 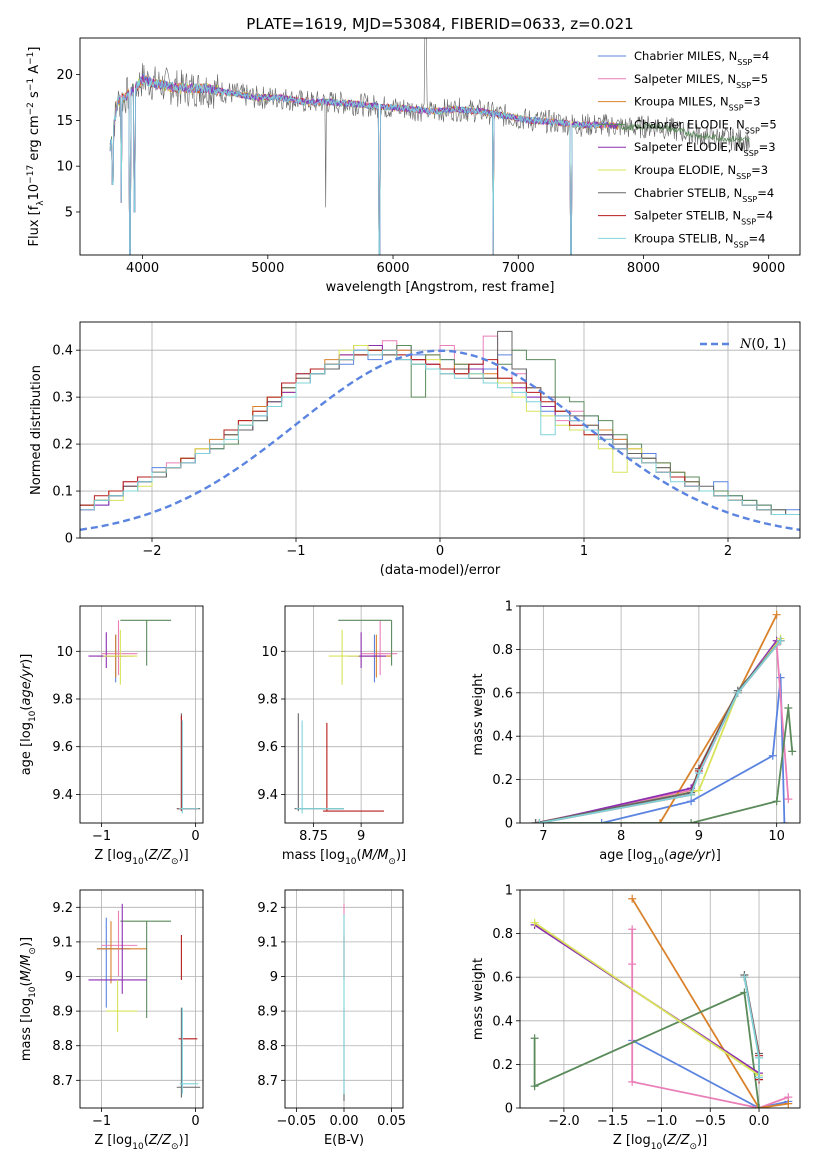 What do you see at coordinates (502, 737) in the screenshot?
I see `y-tick-label: 0.4` at bounding box center [502, 737].